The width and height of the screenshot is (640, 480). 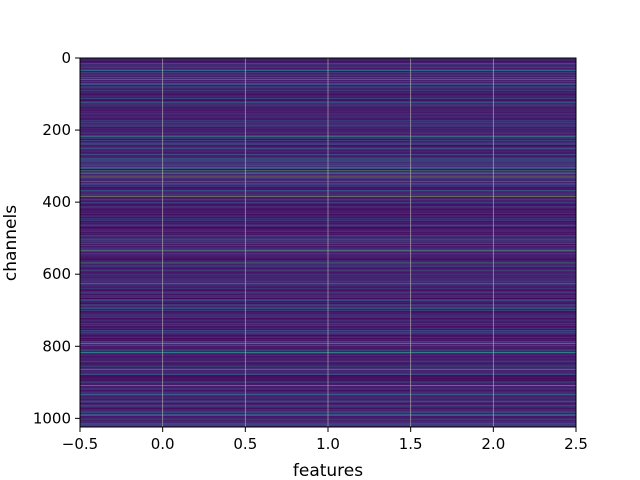 I want to click on y-tick-label: 400, so click(x=56, y=202).